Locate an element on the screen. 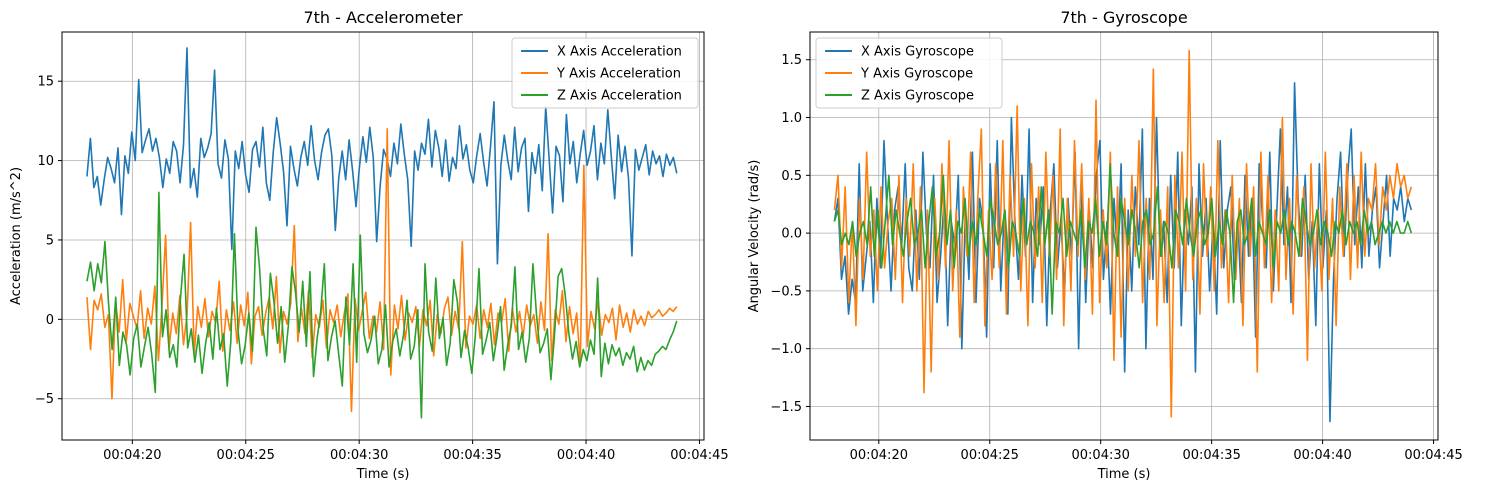 The image size is (1488, 490). series-line-z is located at coordinates (1123, 238).